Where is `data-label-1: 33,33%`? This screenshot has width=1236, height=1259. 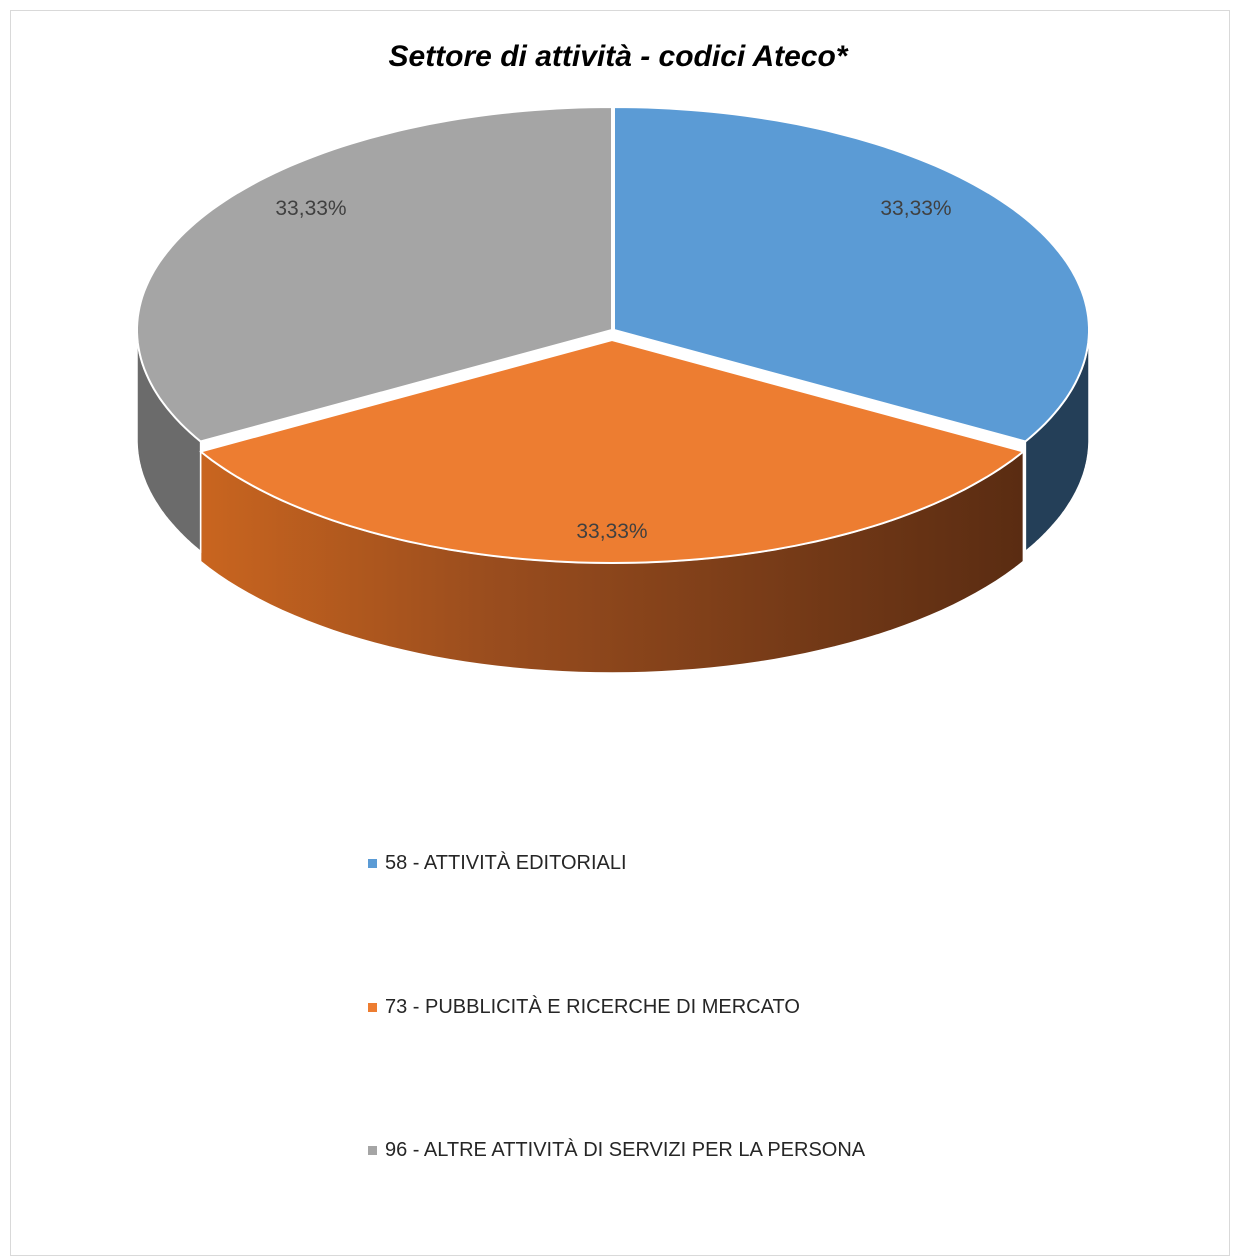
data-label-1: 33,33% is located at coordinates (915, 208).